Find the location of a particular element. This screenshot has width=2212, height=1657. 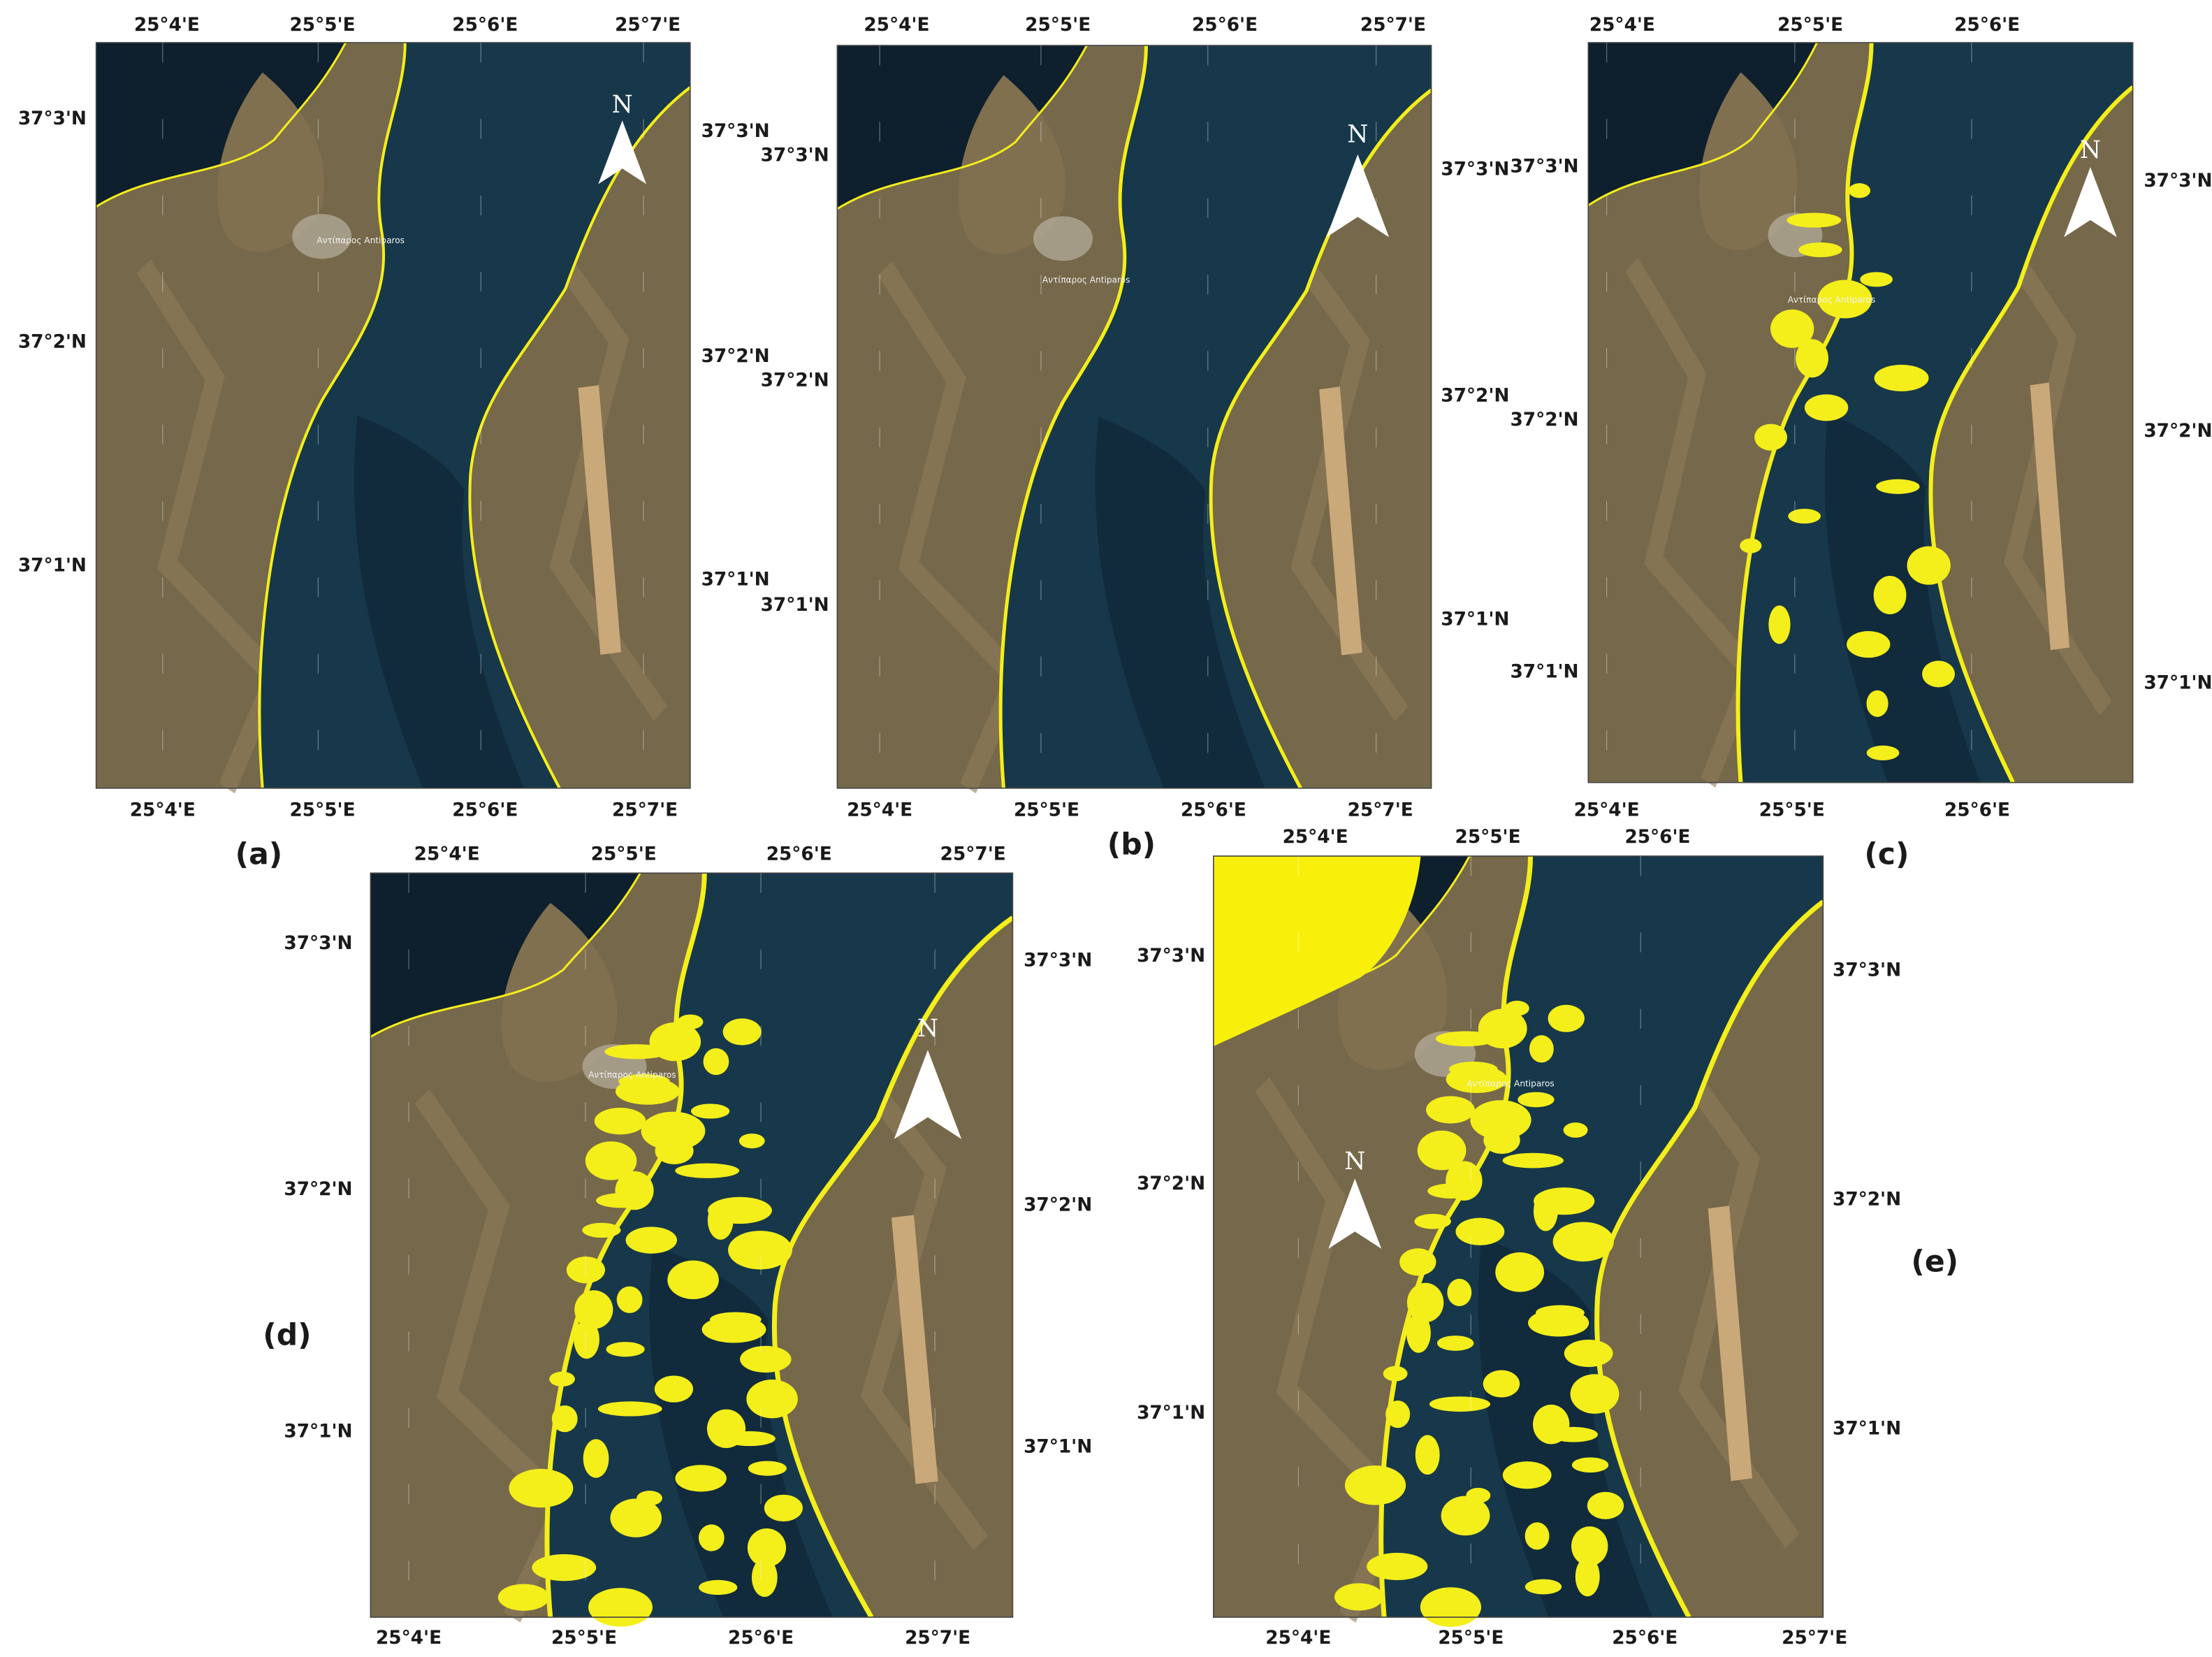

panel-label: (b) is located at coordinates (1131, 844).